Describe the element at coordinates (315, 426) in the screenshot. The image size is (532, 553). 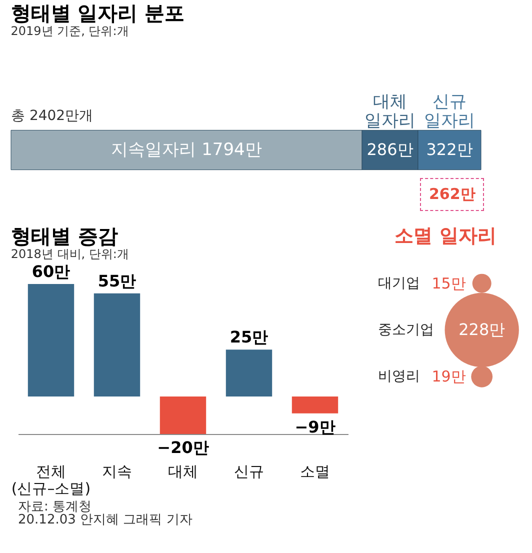
I see `data-label: −9만` at that location.